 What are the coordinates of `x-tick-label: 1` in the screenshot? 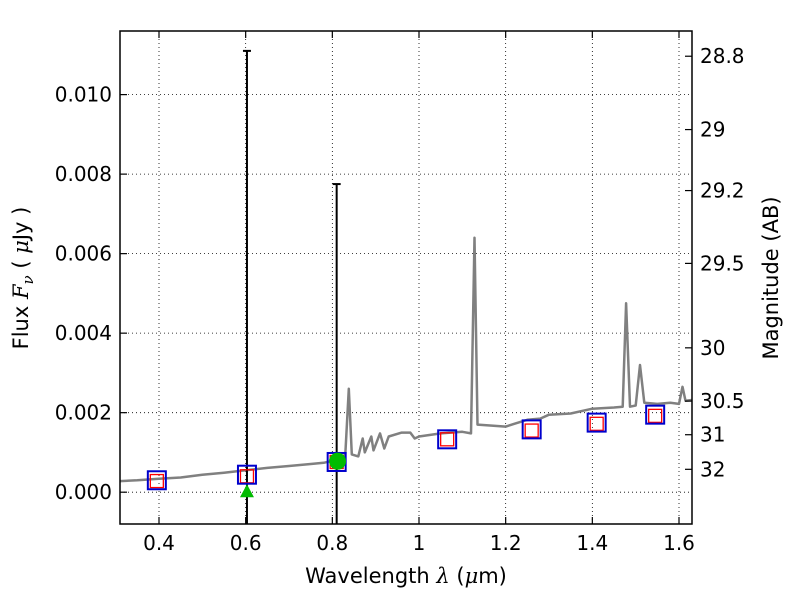 It's located at (419, 543).